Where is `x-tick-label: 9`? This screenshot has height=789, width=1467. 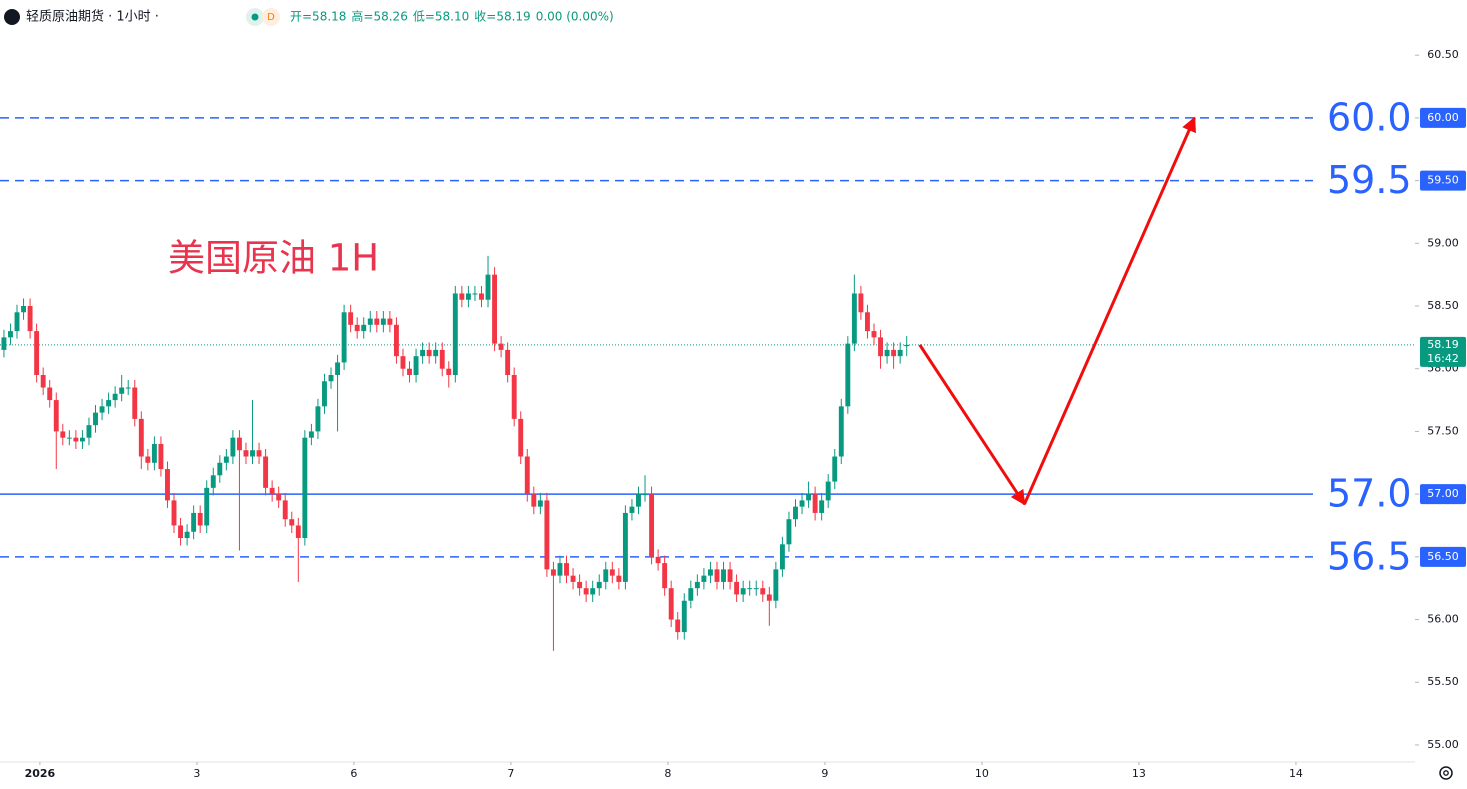
x-tick-label: 9 is located at coordinates (824, 773).